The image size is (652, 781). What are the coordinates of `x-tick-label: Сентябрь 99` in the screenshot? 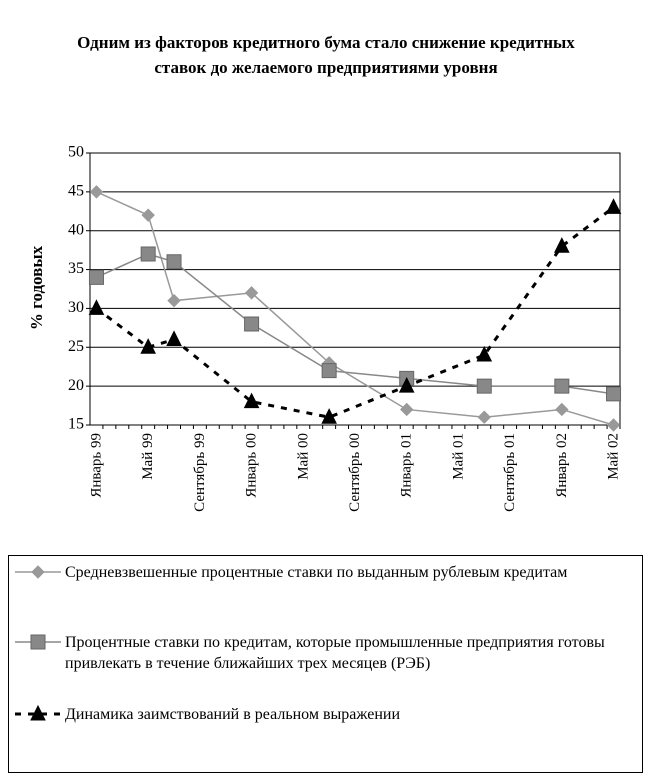 It's located at (200, 472).